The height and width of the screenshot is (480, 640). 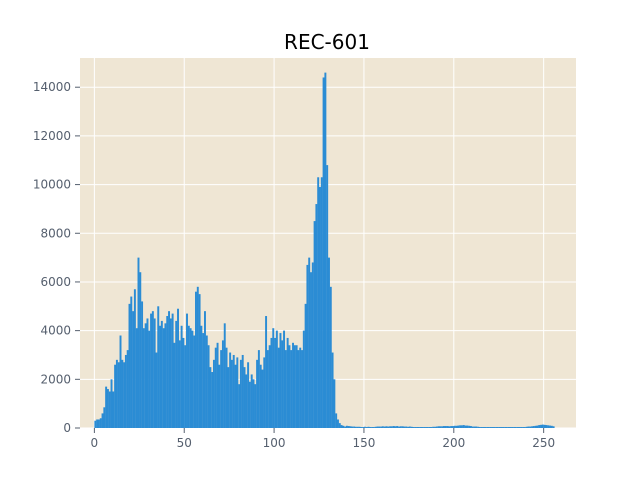 I want to click on y-tick-label: 8000, so click(x=55, y=233).